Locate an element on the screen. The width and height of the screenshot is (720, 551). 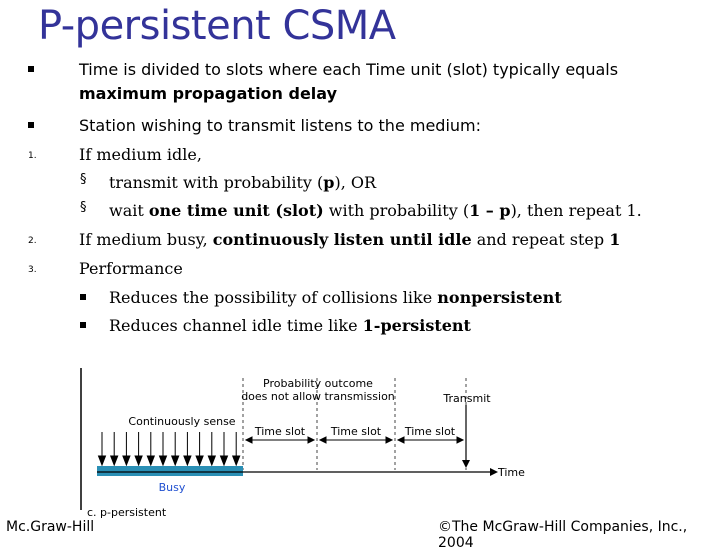
text-run: If medium busy, is located at coordinates (146, 239).